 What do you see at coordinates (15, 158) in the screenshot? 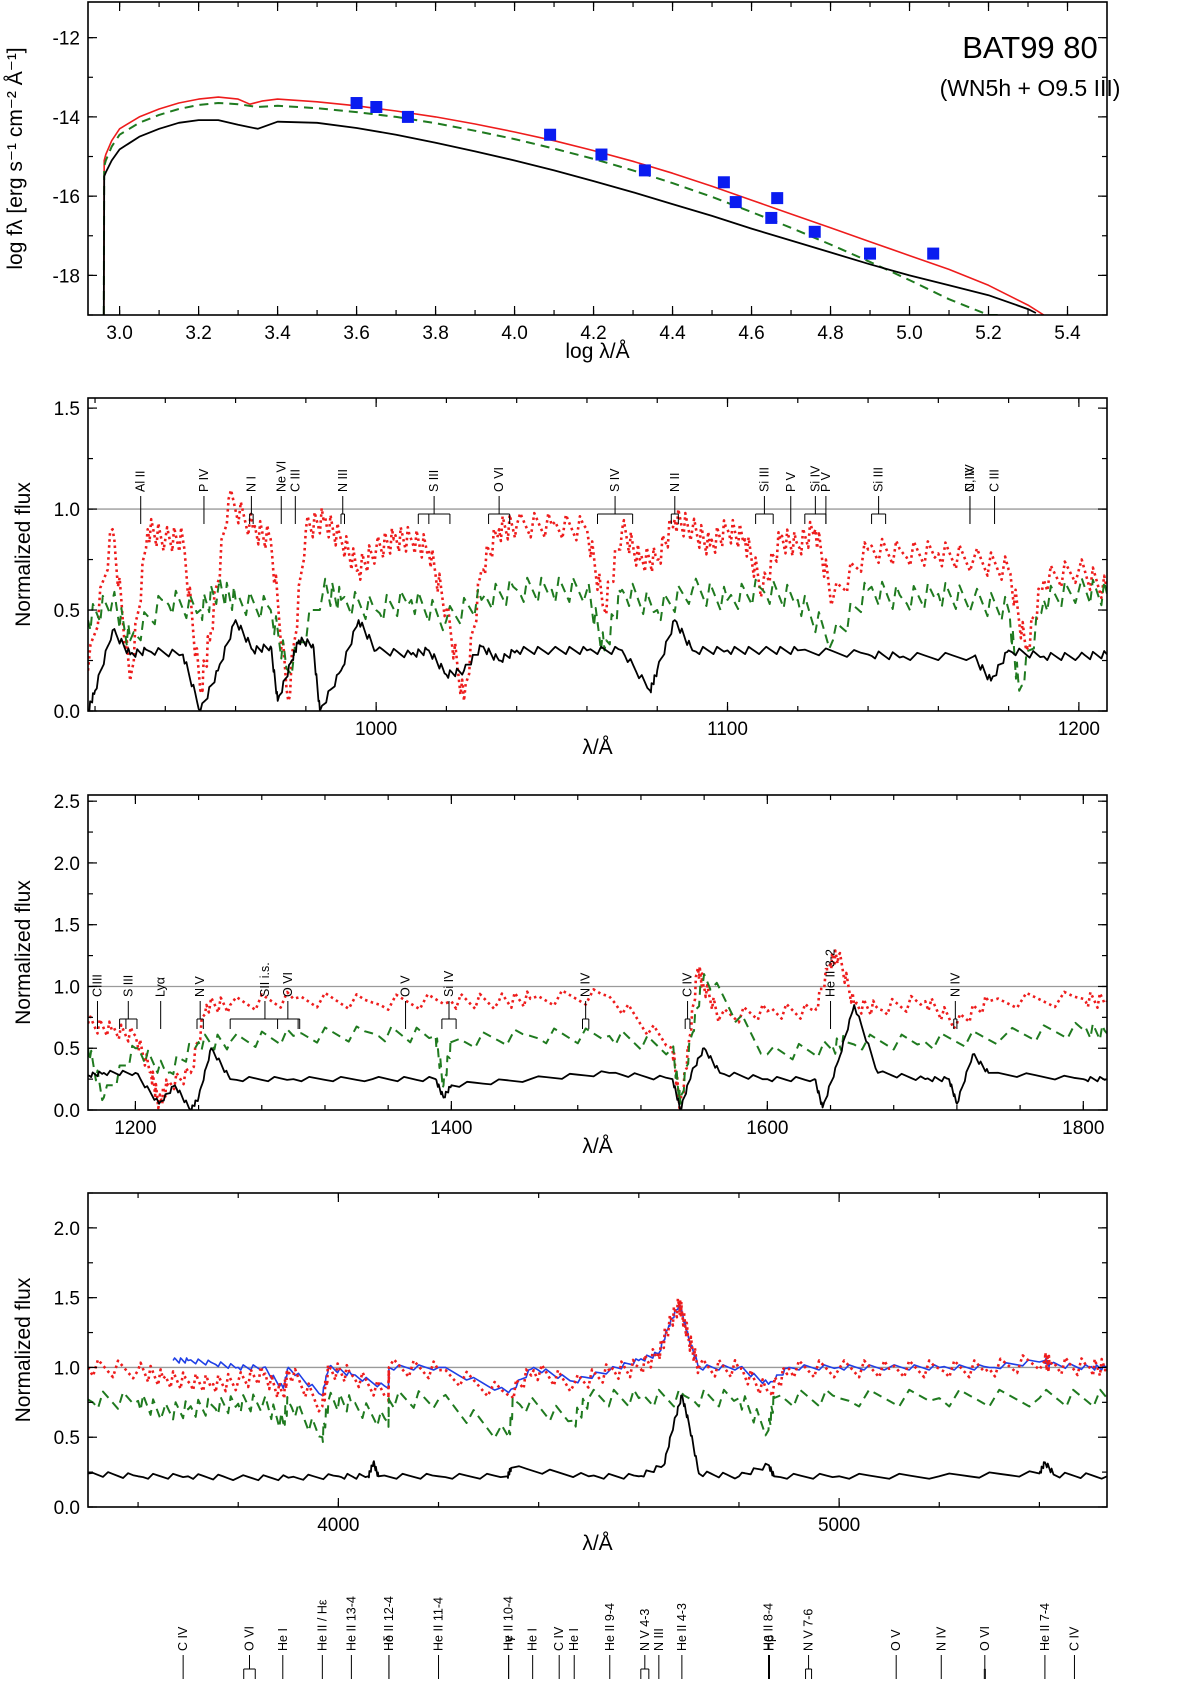
I see `y-axis-label: log fλ [erg s⁻¹ cm⁻² Å⁻¹]` at bounding box center [15, 158].